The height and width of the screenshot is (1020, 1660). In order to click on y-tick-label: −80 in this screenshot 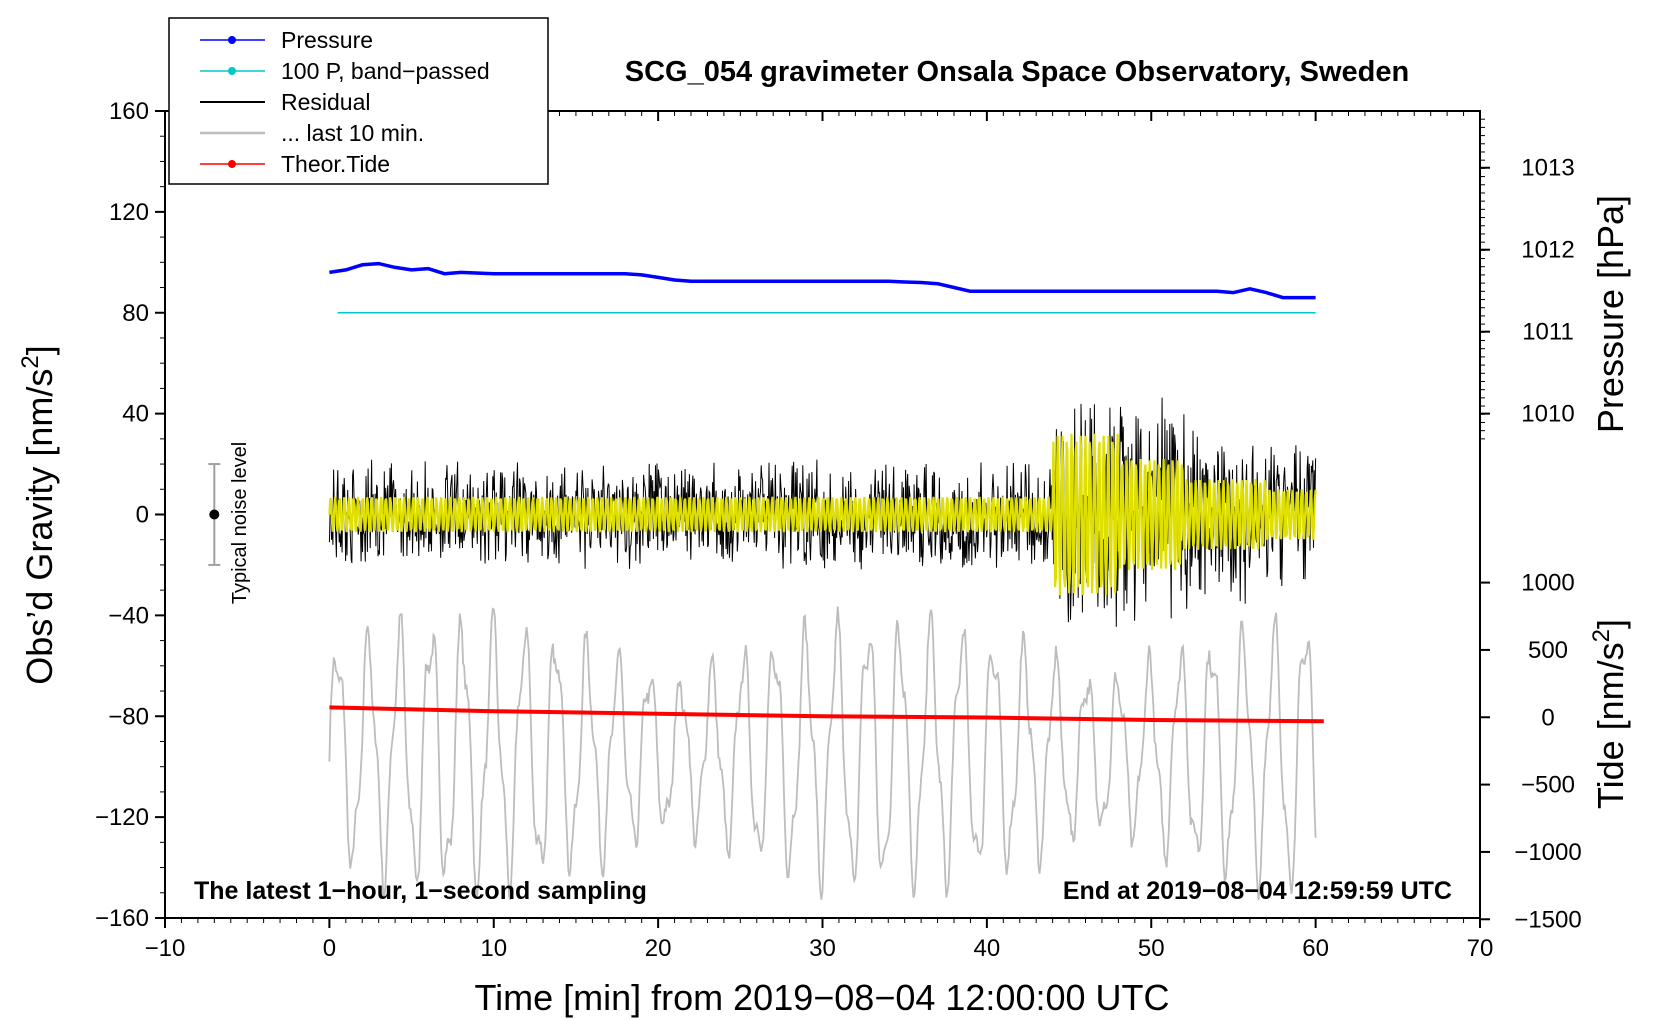, I will do `click(128, 716)`.